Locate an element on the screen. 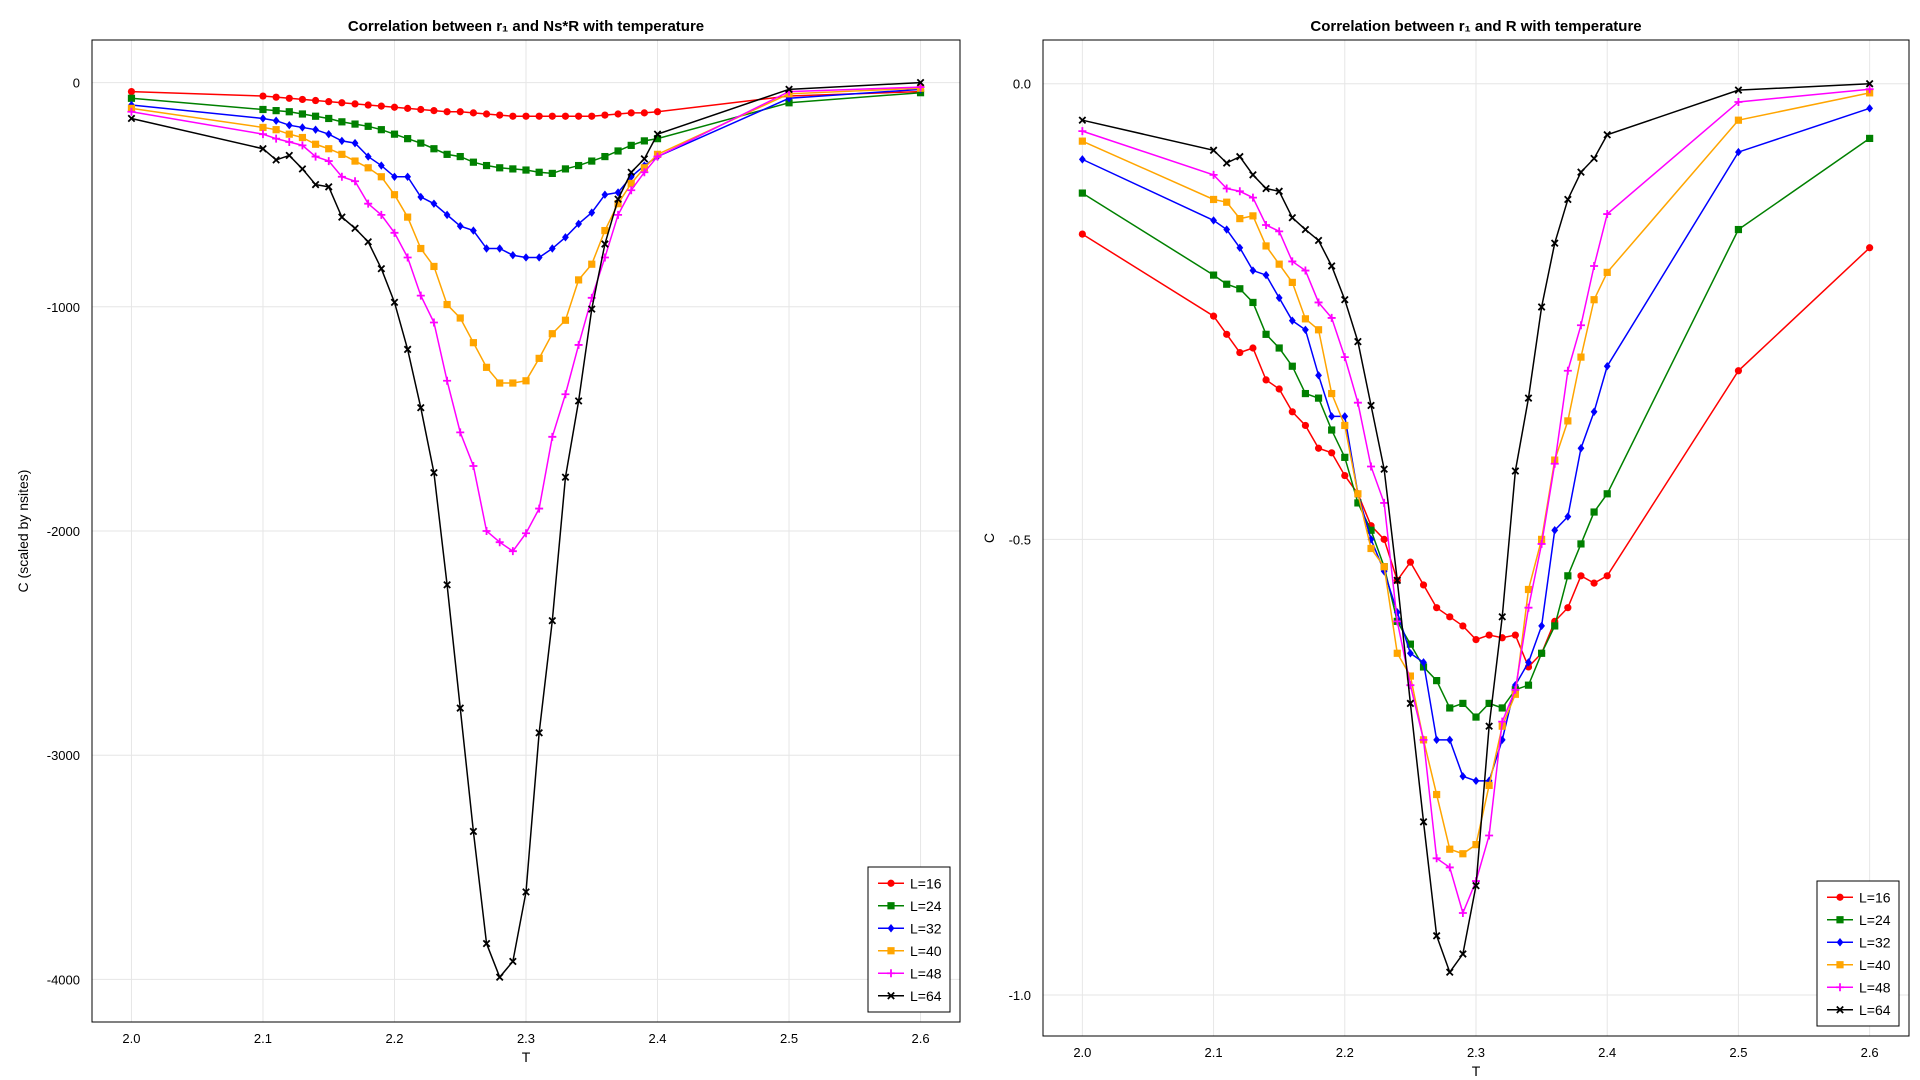 The width and height of the screenshot is (1920, 1080). legend-item: L=48 is located at coordinates (1859, 987).